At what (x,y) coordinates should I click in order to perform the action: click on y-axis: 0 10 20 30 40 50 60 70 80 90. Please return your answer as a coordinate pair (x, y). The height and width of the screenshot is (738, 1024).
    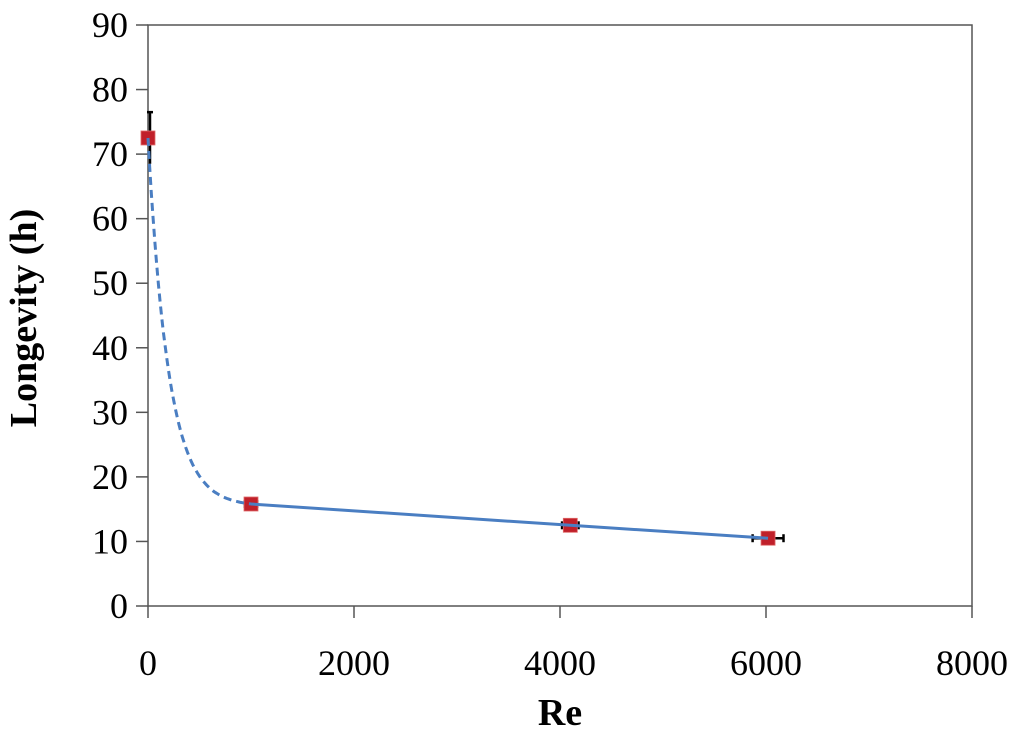
    Looking at the image, I should click on (120, 315).